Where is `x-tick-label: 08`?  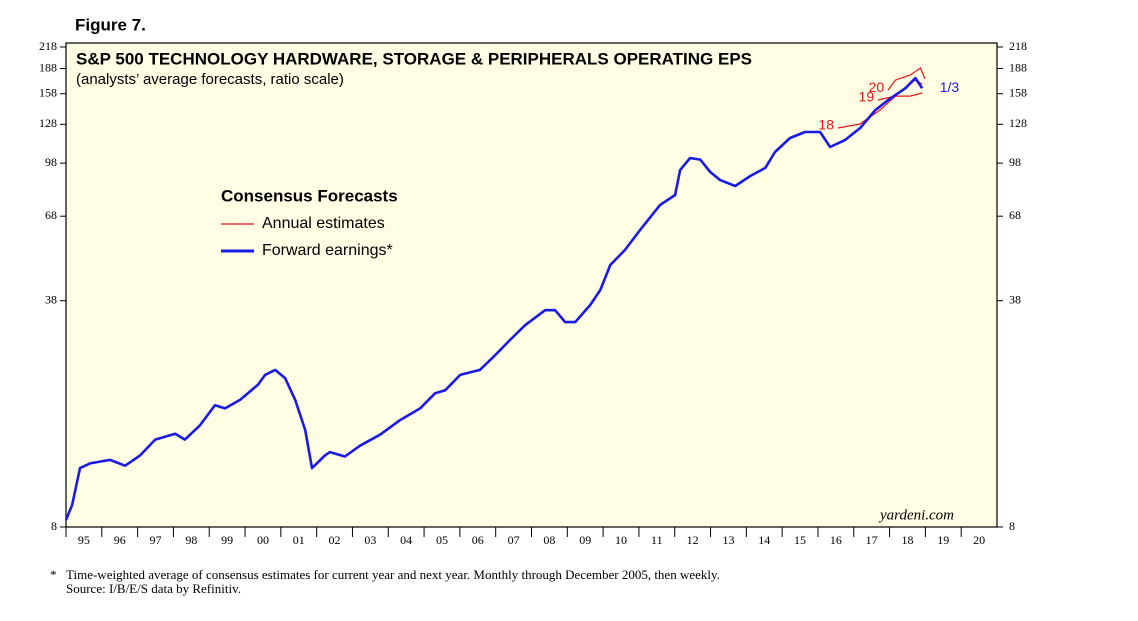
x-tick-label: 08 is located at coordinates (549, 540).